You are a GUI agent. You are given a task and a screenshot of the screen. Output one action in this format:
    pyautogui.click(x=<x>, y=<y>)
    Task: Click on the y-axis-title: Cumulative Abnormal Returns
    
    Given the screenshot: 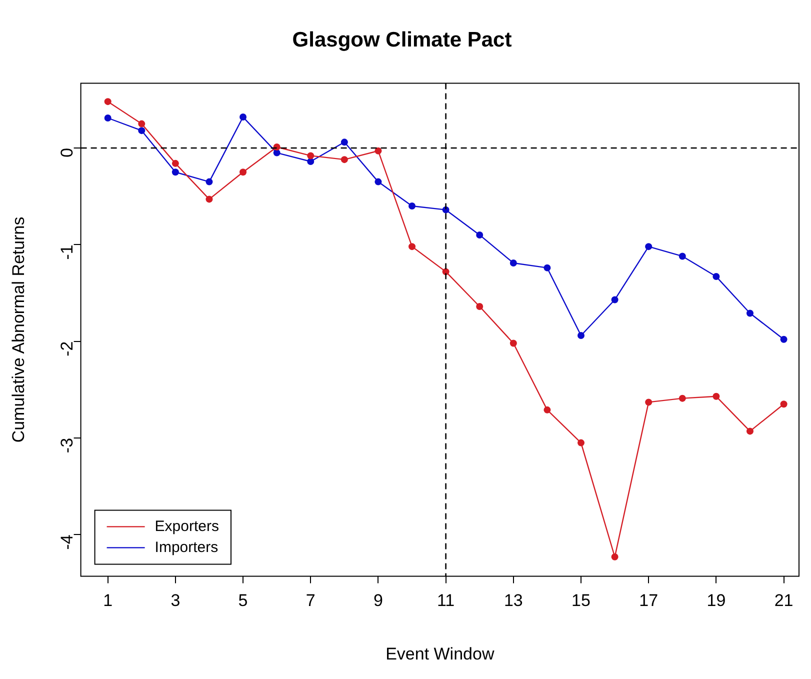 What is the action you would take?
    pyautogui.click(x=18, y=329)
    